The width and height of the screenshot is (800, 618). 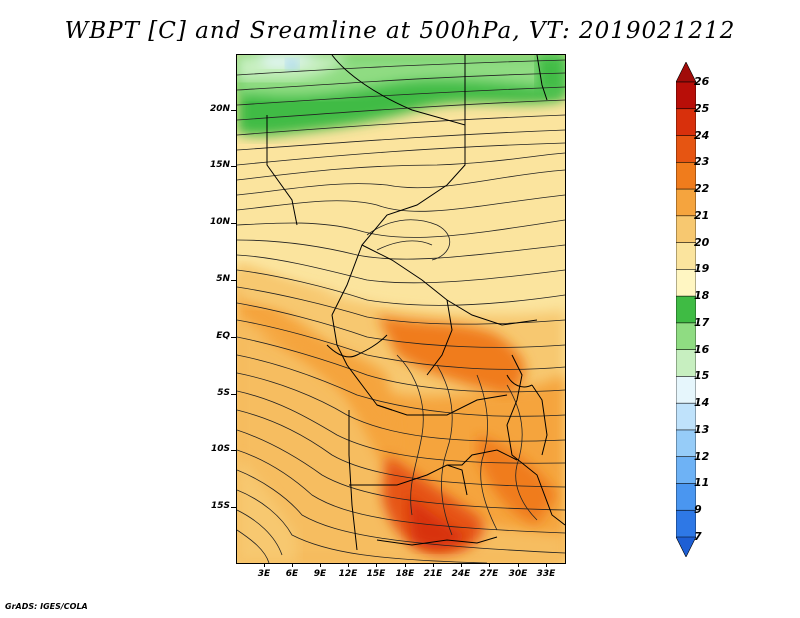 I want to click on colorbar, so click(x=686, y=309).